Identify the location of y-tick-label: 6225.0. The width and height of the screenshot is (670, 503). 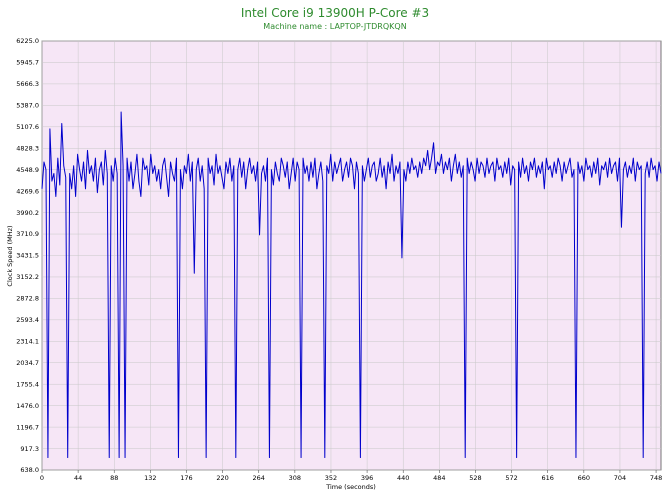
(27, 41).